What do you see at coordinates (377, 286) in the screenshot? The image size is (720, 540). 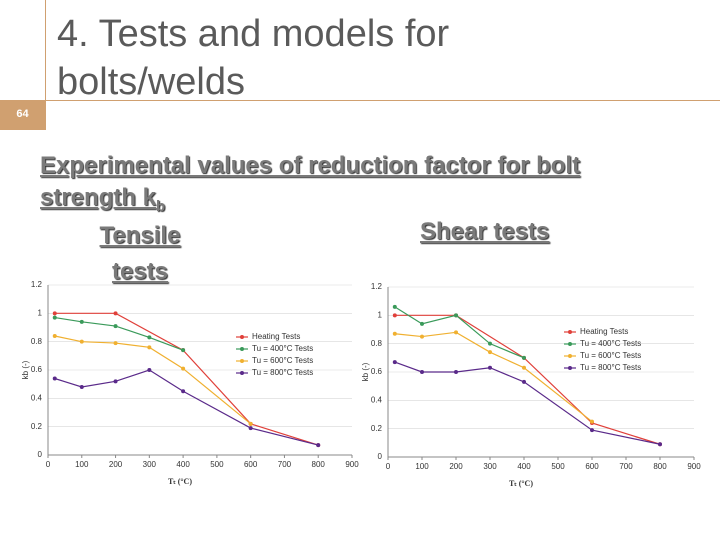 I see `y-tick-label: 1.2` at bounding box center [377, 286].